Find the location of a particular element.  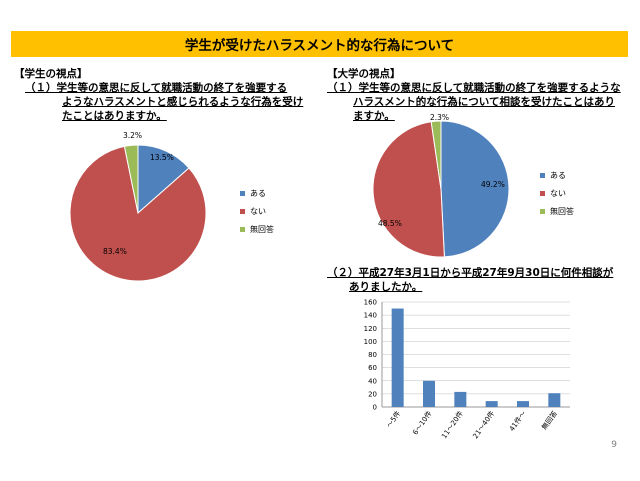

left-legend: ある ない 無回答 is located at coordinates (257, 214).